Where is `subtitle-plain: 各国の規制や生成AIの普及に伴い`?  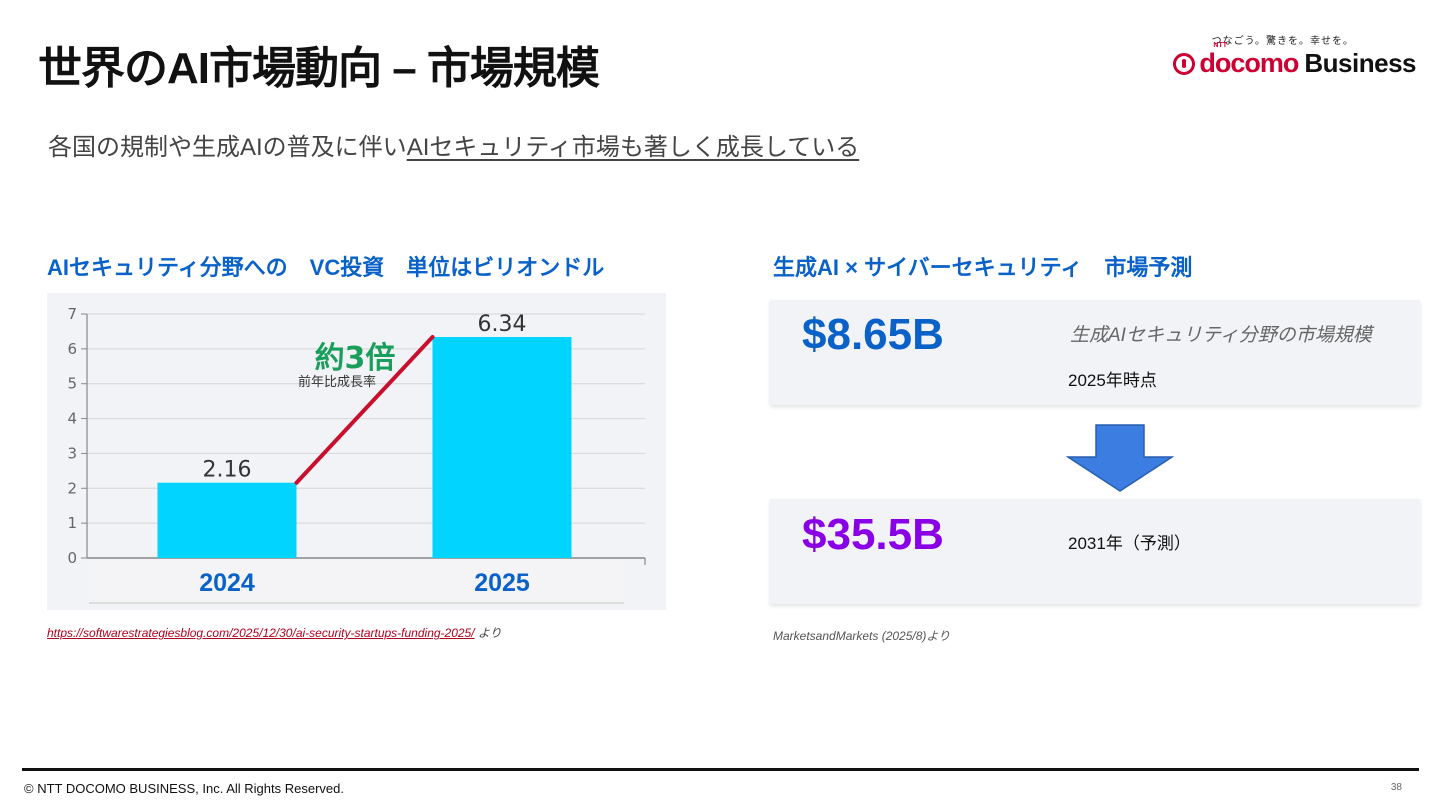 subtitle-plain: 各国の規制や生成AIの普及に伴い is located at coordinates (227, 147).